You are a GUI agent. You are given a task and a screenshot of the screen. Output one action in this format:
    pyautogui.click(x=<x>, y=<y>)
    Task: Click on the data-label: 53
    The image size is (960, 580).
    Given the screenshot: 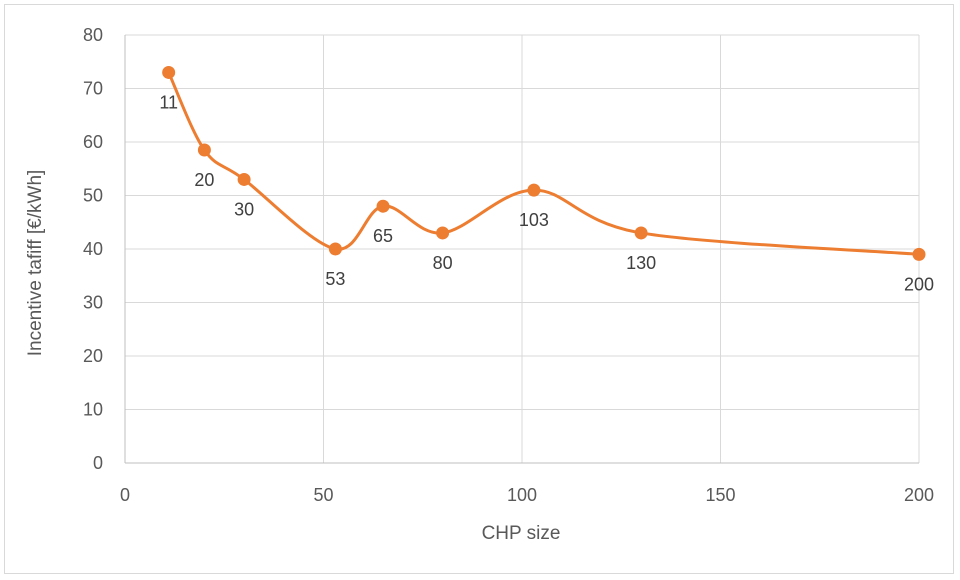 What is the action you would take?
    pyautogui.click(x=335, y=279)
    